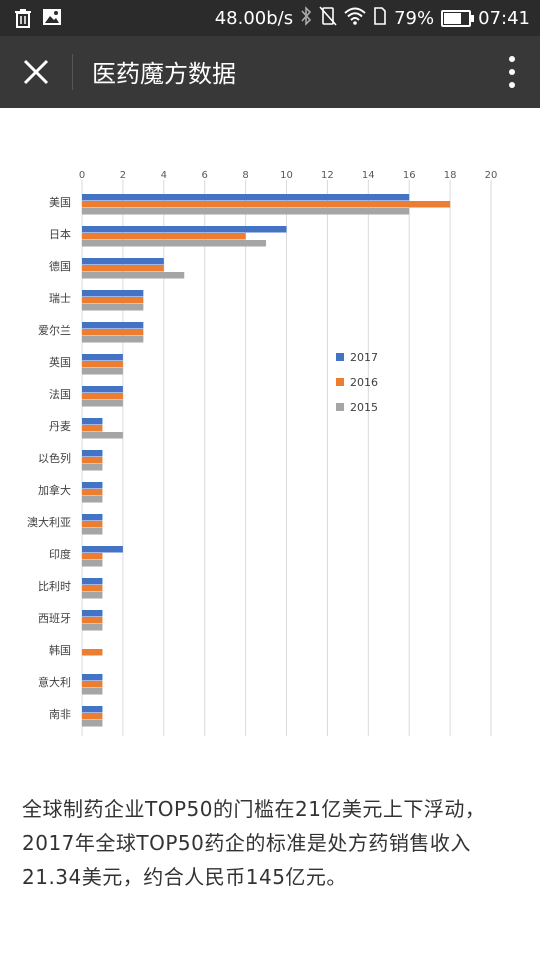 Image resolution: width=540 pixels, height=960 pixels. Describe the element at coordinates (60, 362) in the screenshot. I see `category-label: 英国` at that location.